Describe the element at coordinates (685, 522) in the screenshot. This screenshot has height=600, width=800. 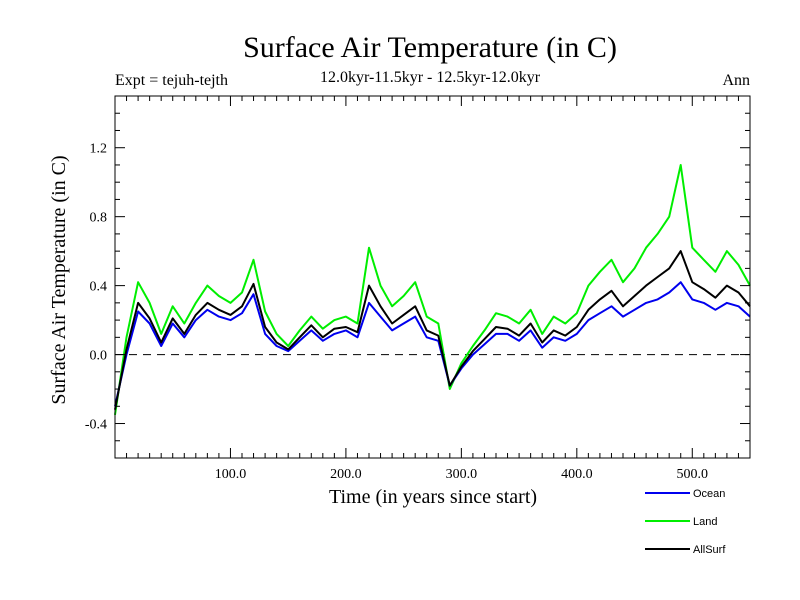
I see `legend: Ocean Land AllSurf` at that location.